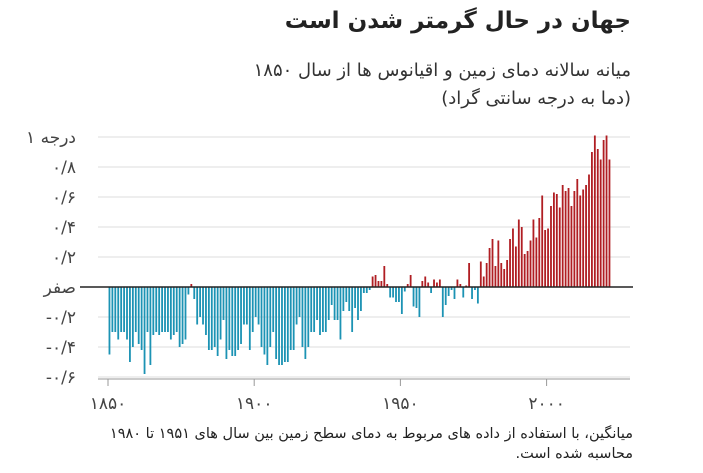  Describe the element at coordinates (254, 404) in the screenshot. I see `x-tick-label: ۱۹۰۰` at that location.